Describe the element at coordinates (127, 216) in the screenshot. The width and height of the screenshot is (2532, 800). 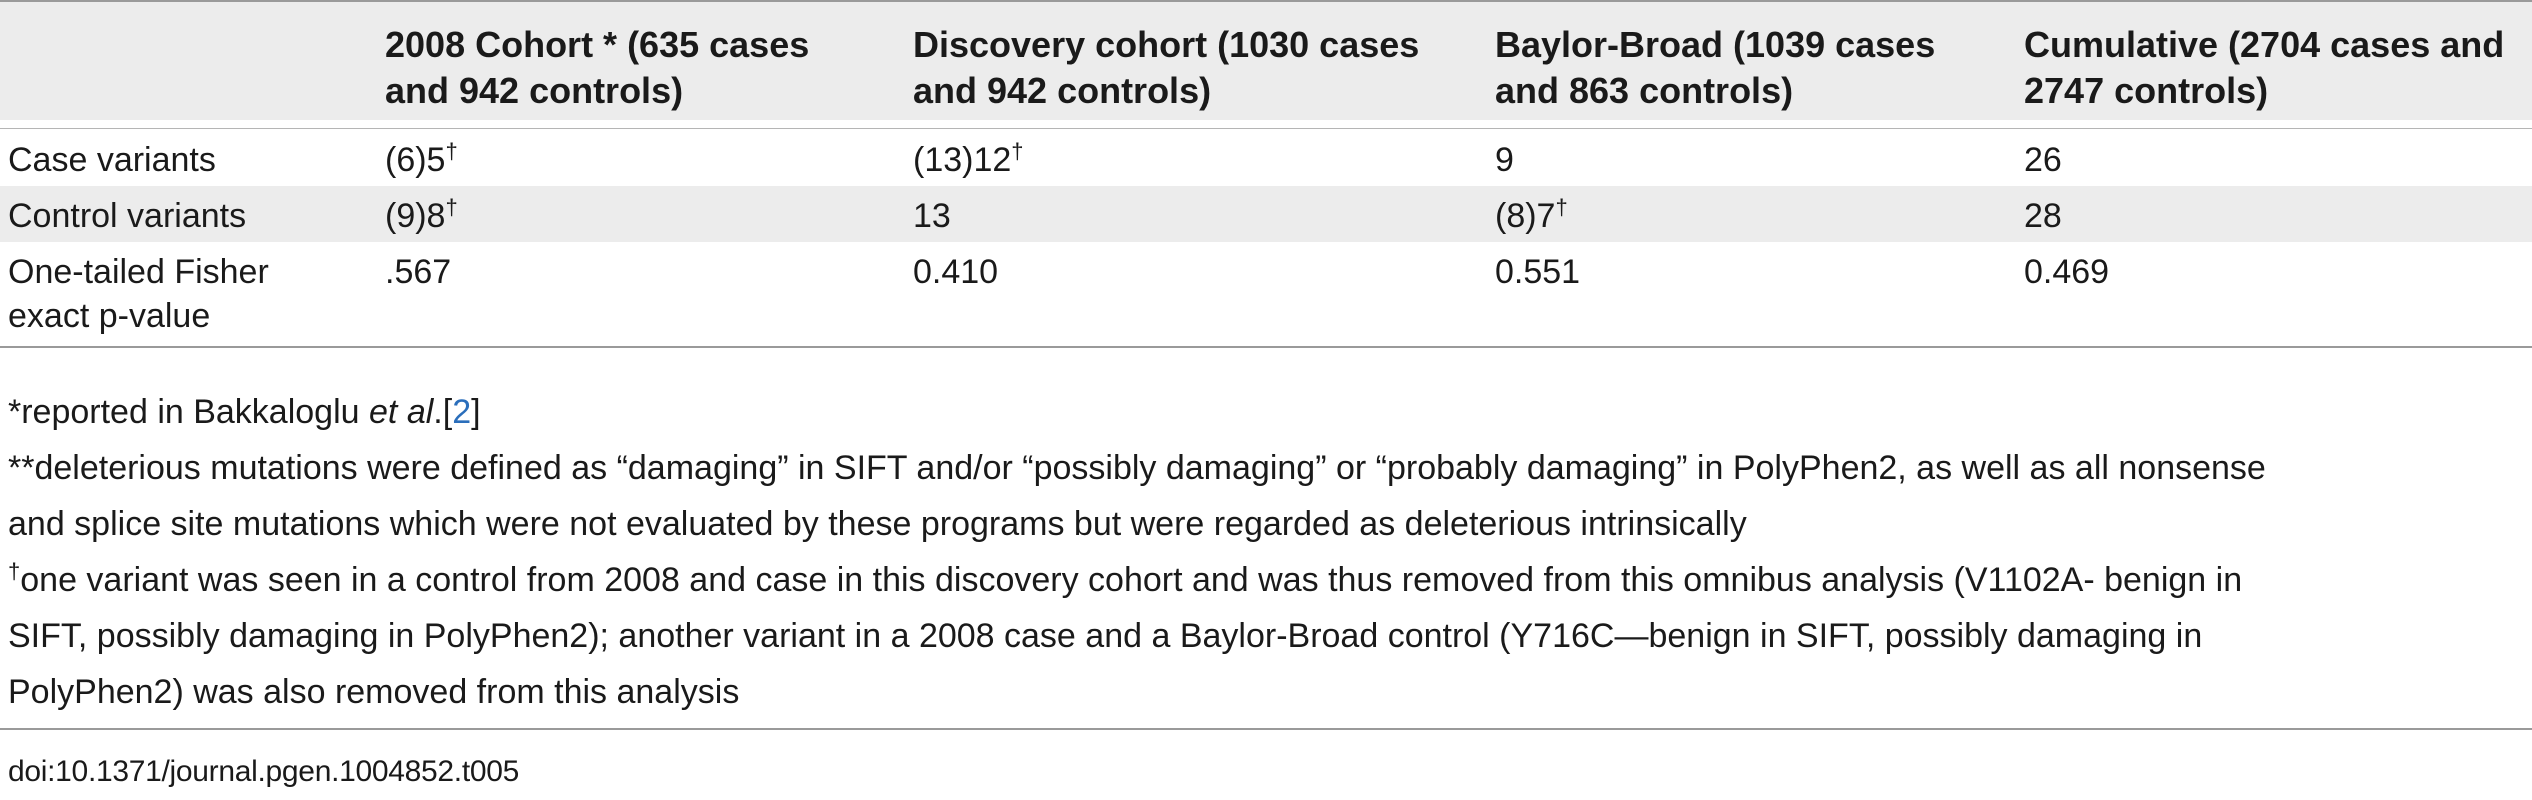
I see `row-label: Control variants` at that location.